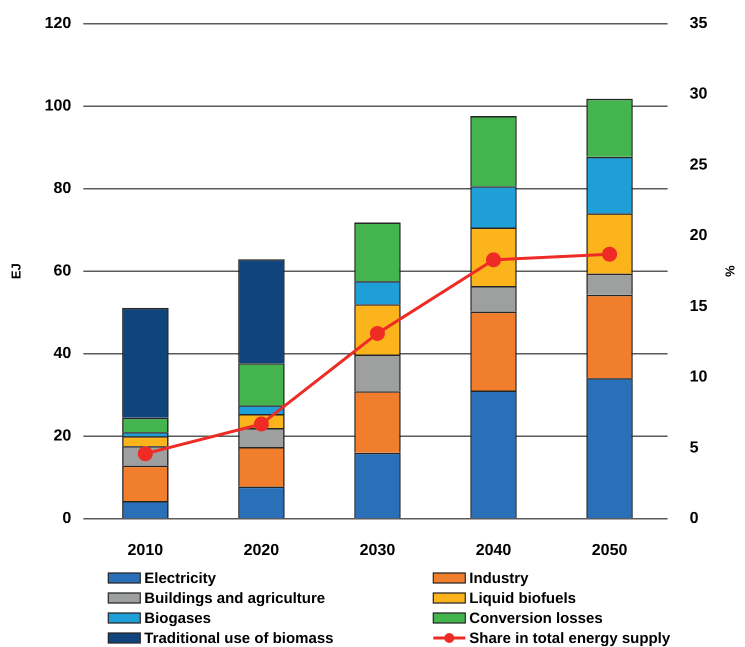 The width and height of the screenshot is (745, 647). I want to click on y-axis-title: EJ, so click(16, 271).